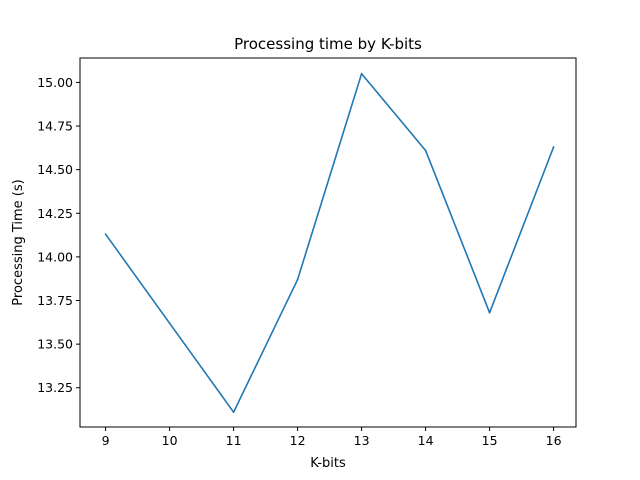 This screenshot has height=480, width=640. Describe the element at coordinates (55, 344) in the screenshot. I see `y-tick-label: 13.50` at that location.